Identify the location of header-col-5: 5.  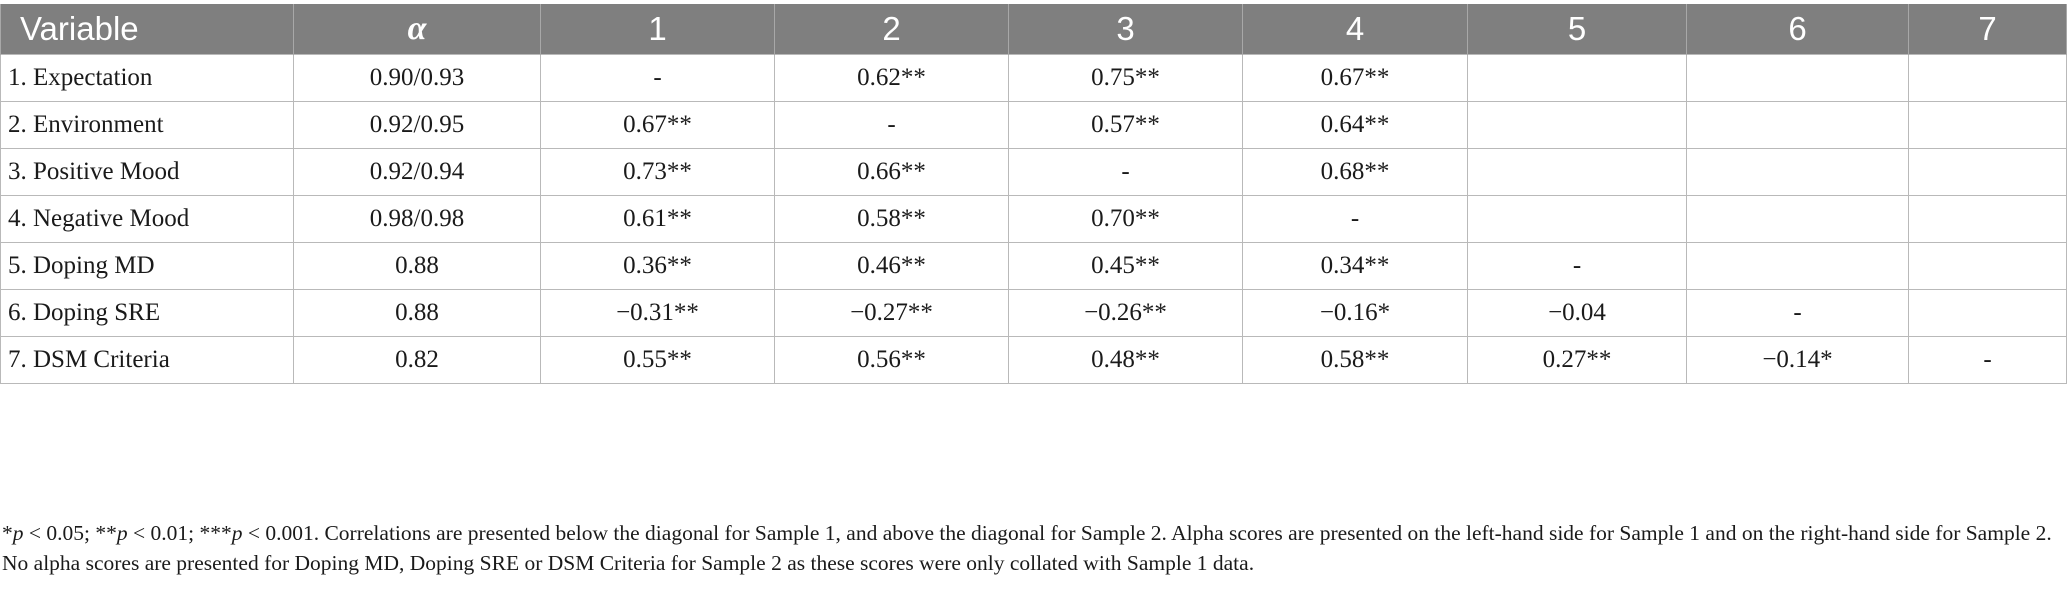
(1577, 29).